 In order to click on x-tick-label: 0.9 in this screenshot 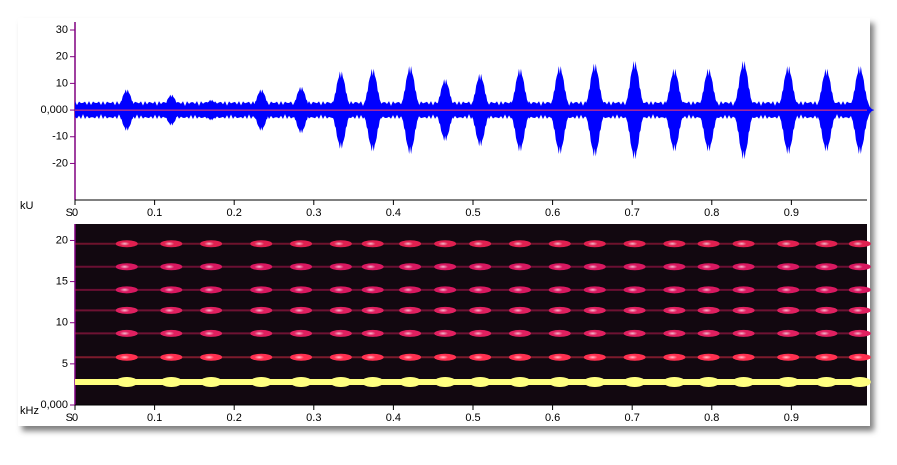, I will do `click(791, 213)`.